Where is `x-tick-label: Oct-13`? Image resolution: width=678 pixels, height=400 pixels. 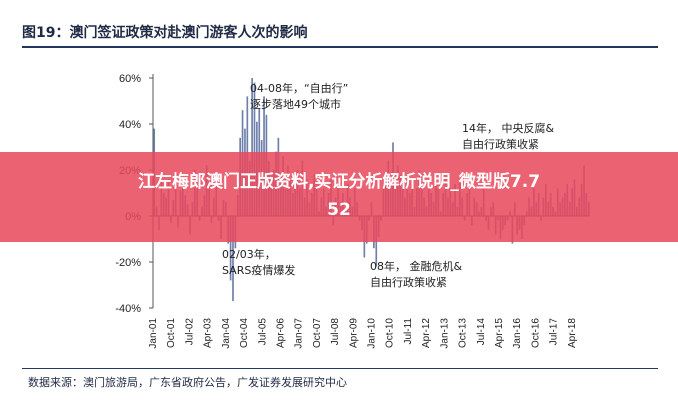 x-tick-label: Oct-13 is located at coordinates (463, 333).